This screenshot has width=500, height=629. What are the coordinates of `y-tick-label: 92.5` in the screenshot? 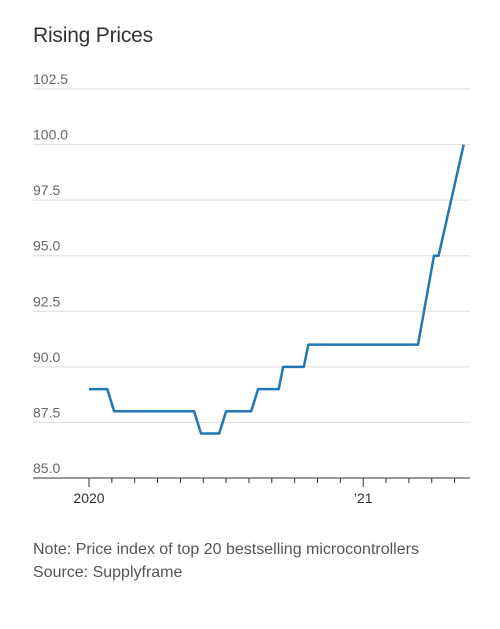 It's located at (46, 301).